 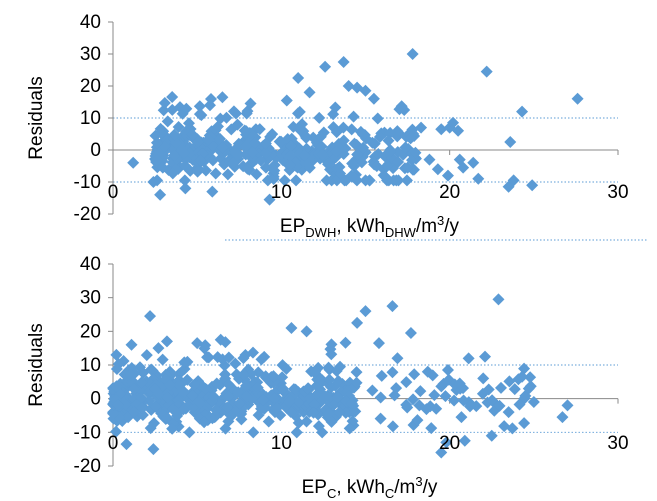 I want to click on x-axis-title: EPC, kWhC/m3/y, so click(x=370, y=487).